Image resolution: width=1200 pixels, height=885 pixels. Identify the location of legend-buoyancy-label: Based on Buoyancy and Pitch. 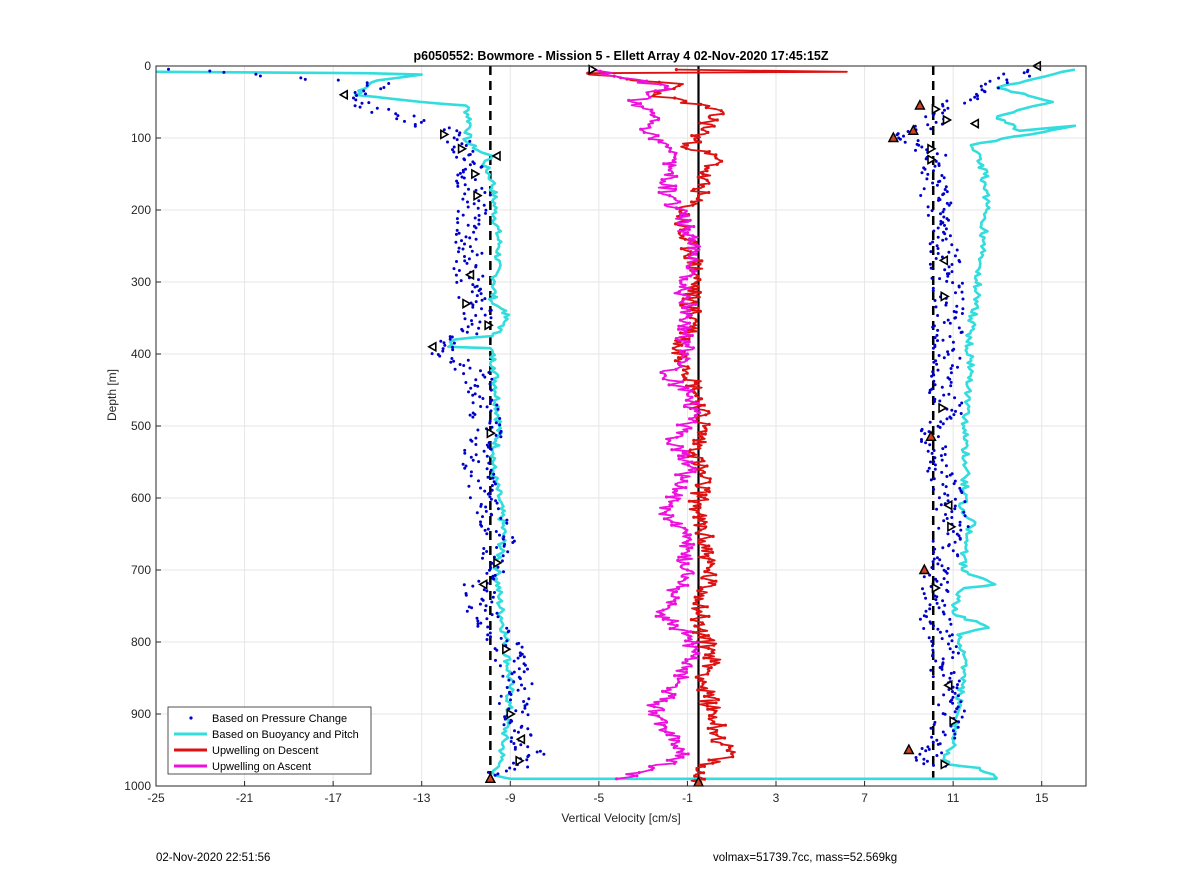
(285, 735).